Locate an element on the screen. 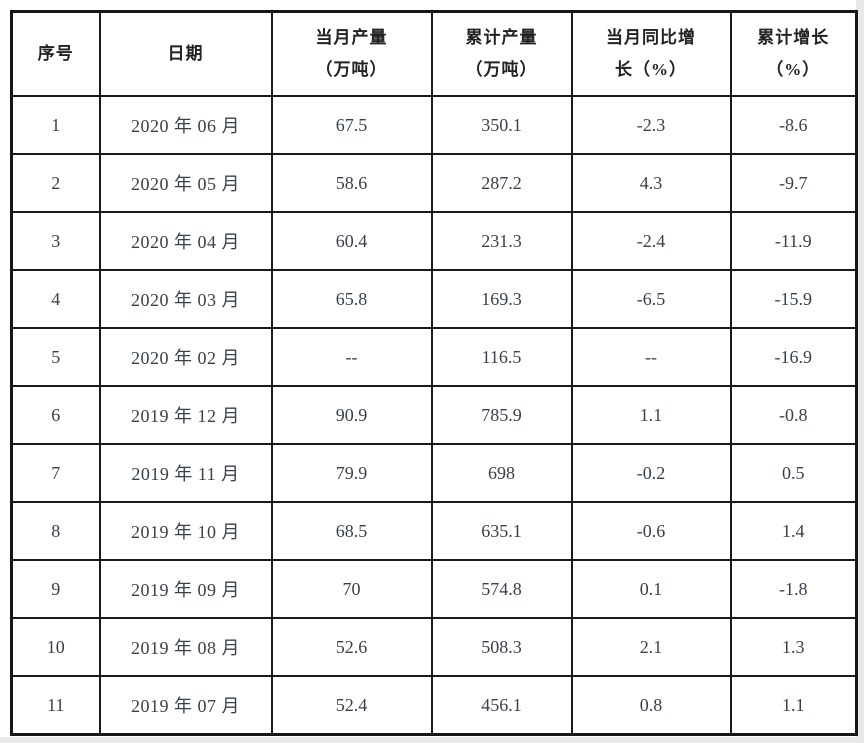  cell-cumulative-output: 350.1 is located at coordinates (501, 125).